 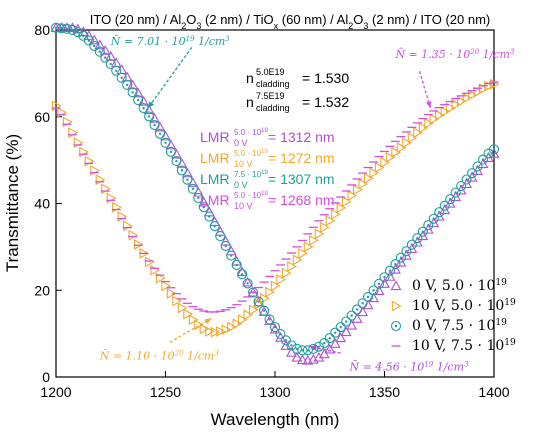 What do you see at coordinates (464, 346) in the screenshot?
I see `legend-label: 10 V, 7.5 · 1019` at bounding box center [464, 346].